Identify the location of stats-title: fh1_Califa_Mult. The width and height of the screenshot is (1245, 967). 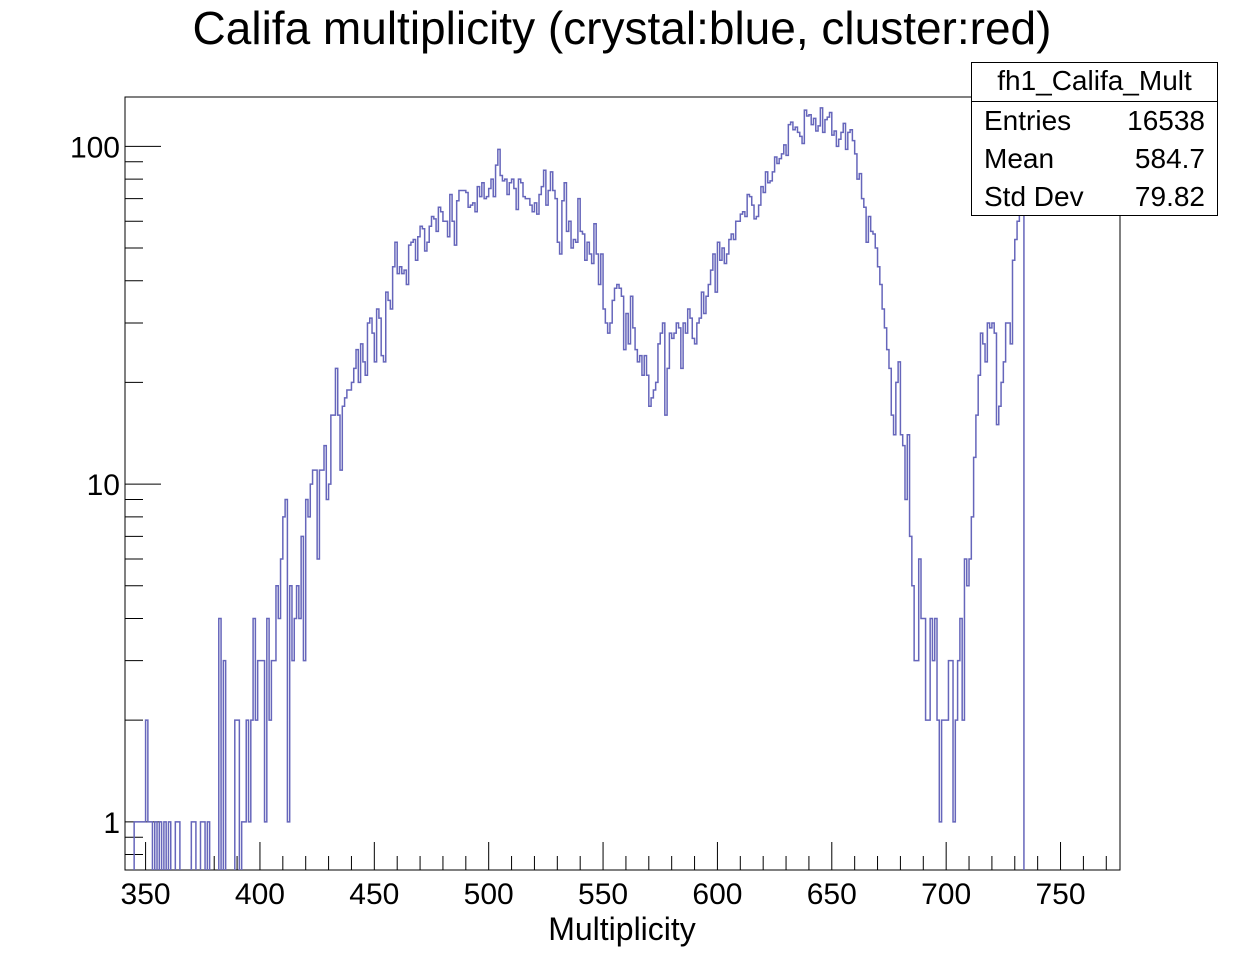
(1094, 82).